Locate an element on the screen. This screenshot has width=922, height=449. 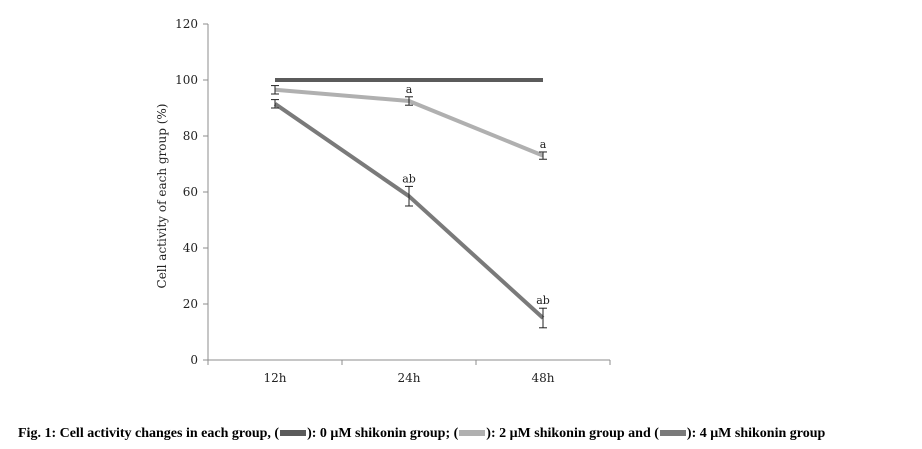
y-axis-title: Cell activity of each group (%) is located at coordinates (162, 196).